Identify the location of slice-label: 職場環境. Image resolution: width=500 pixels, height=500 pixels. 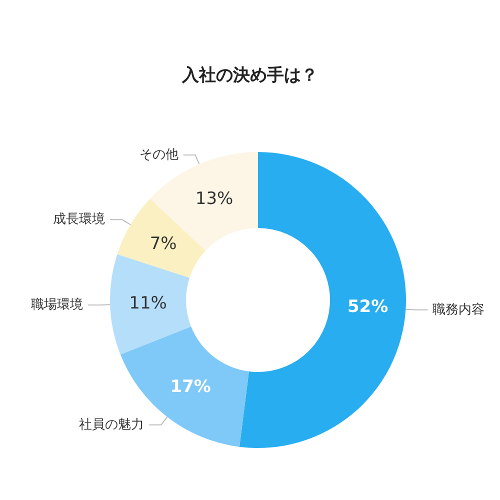
(57, 304).